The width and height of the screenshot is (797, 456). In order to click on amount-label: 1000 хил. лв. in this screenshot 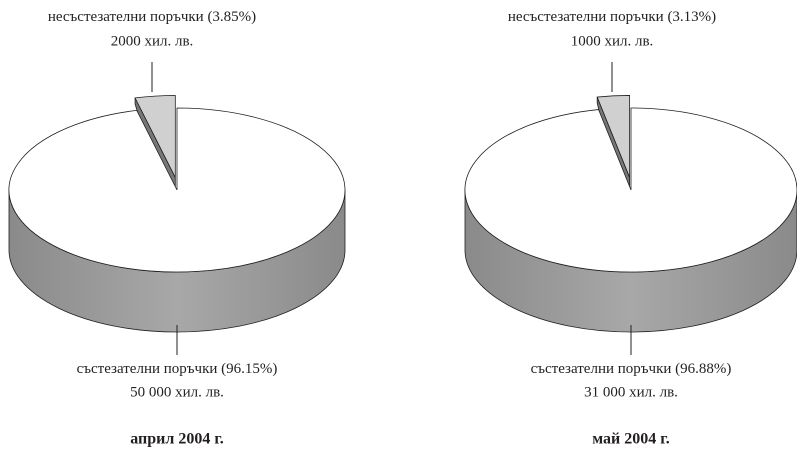, I will do `click(612, 41)`.